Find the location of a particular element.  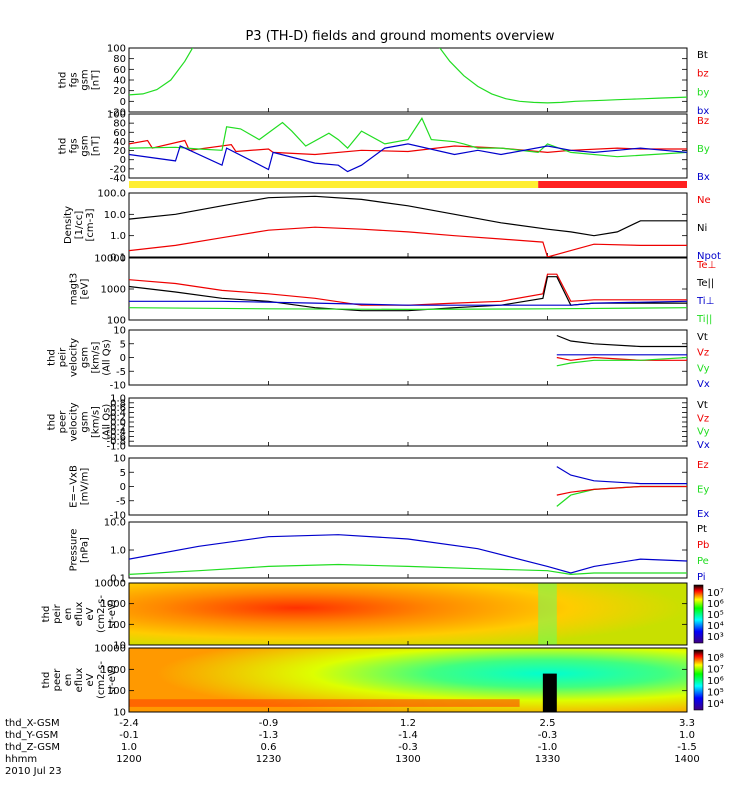

legend-Te⊥: Te⊥ is located at coordinates (706, 265).